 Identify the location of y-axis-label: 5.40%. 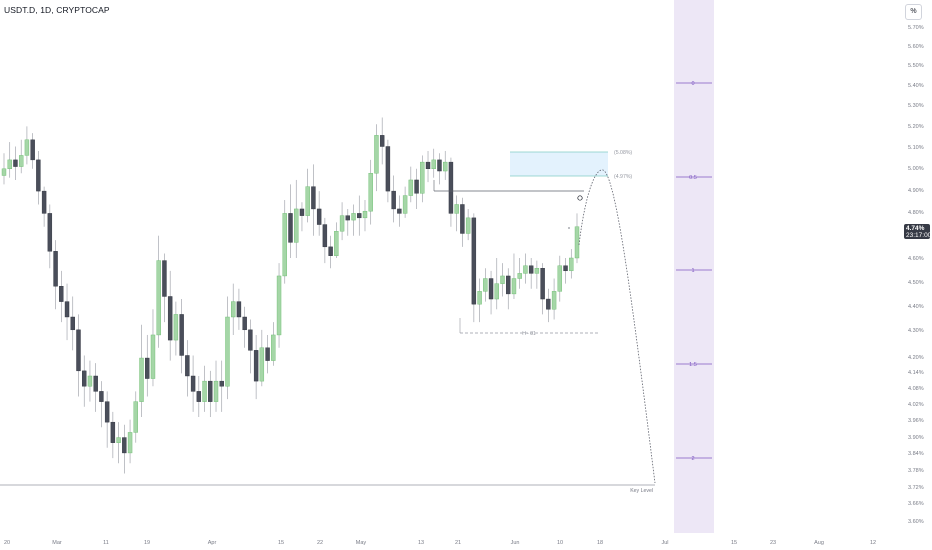
(916, 86).